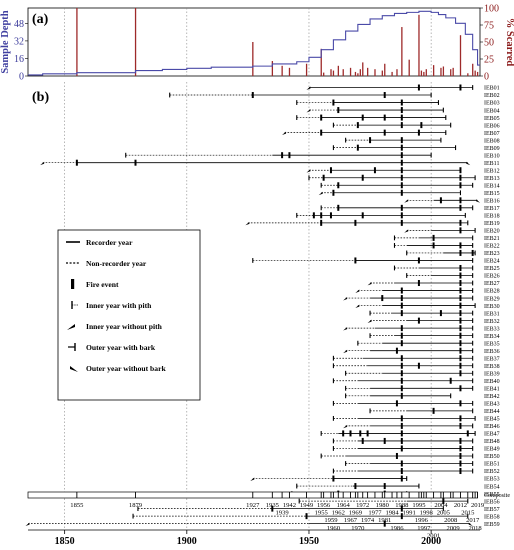  What do you see at coordinates (350, 433) in the screenshot?
I see `fire-event-1967` at bounding box center [350, 433].